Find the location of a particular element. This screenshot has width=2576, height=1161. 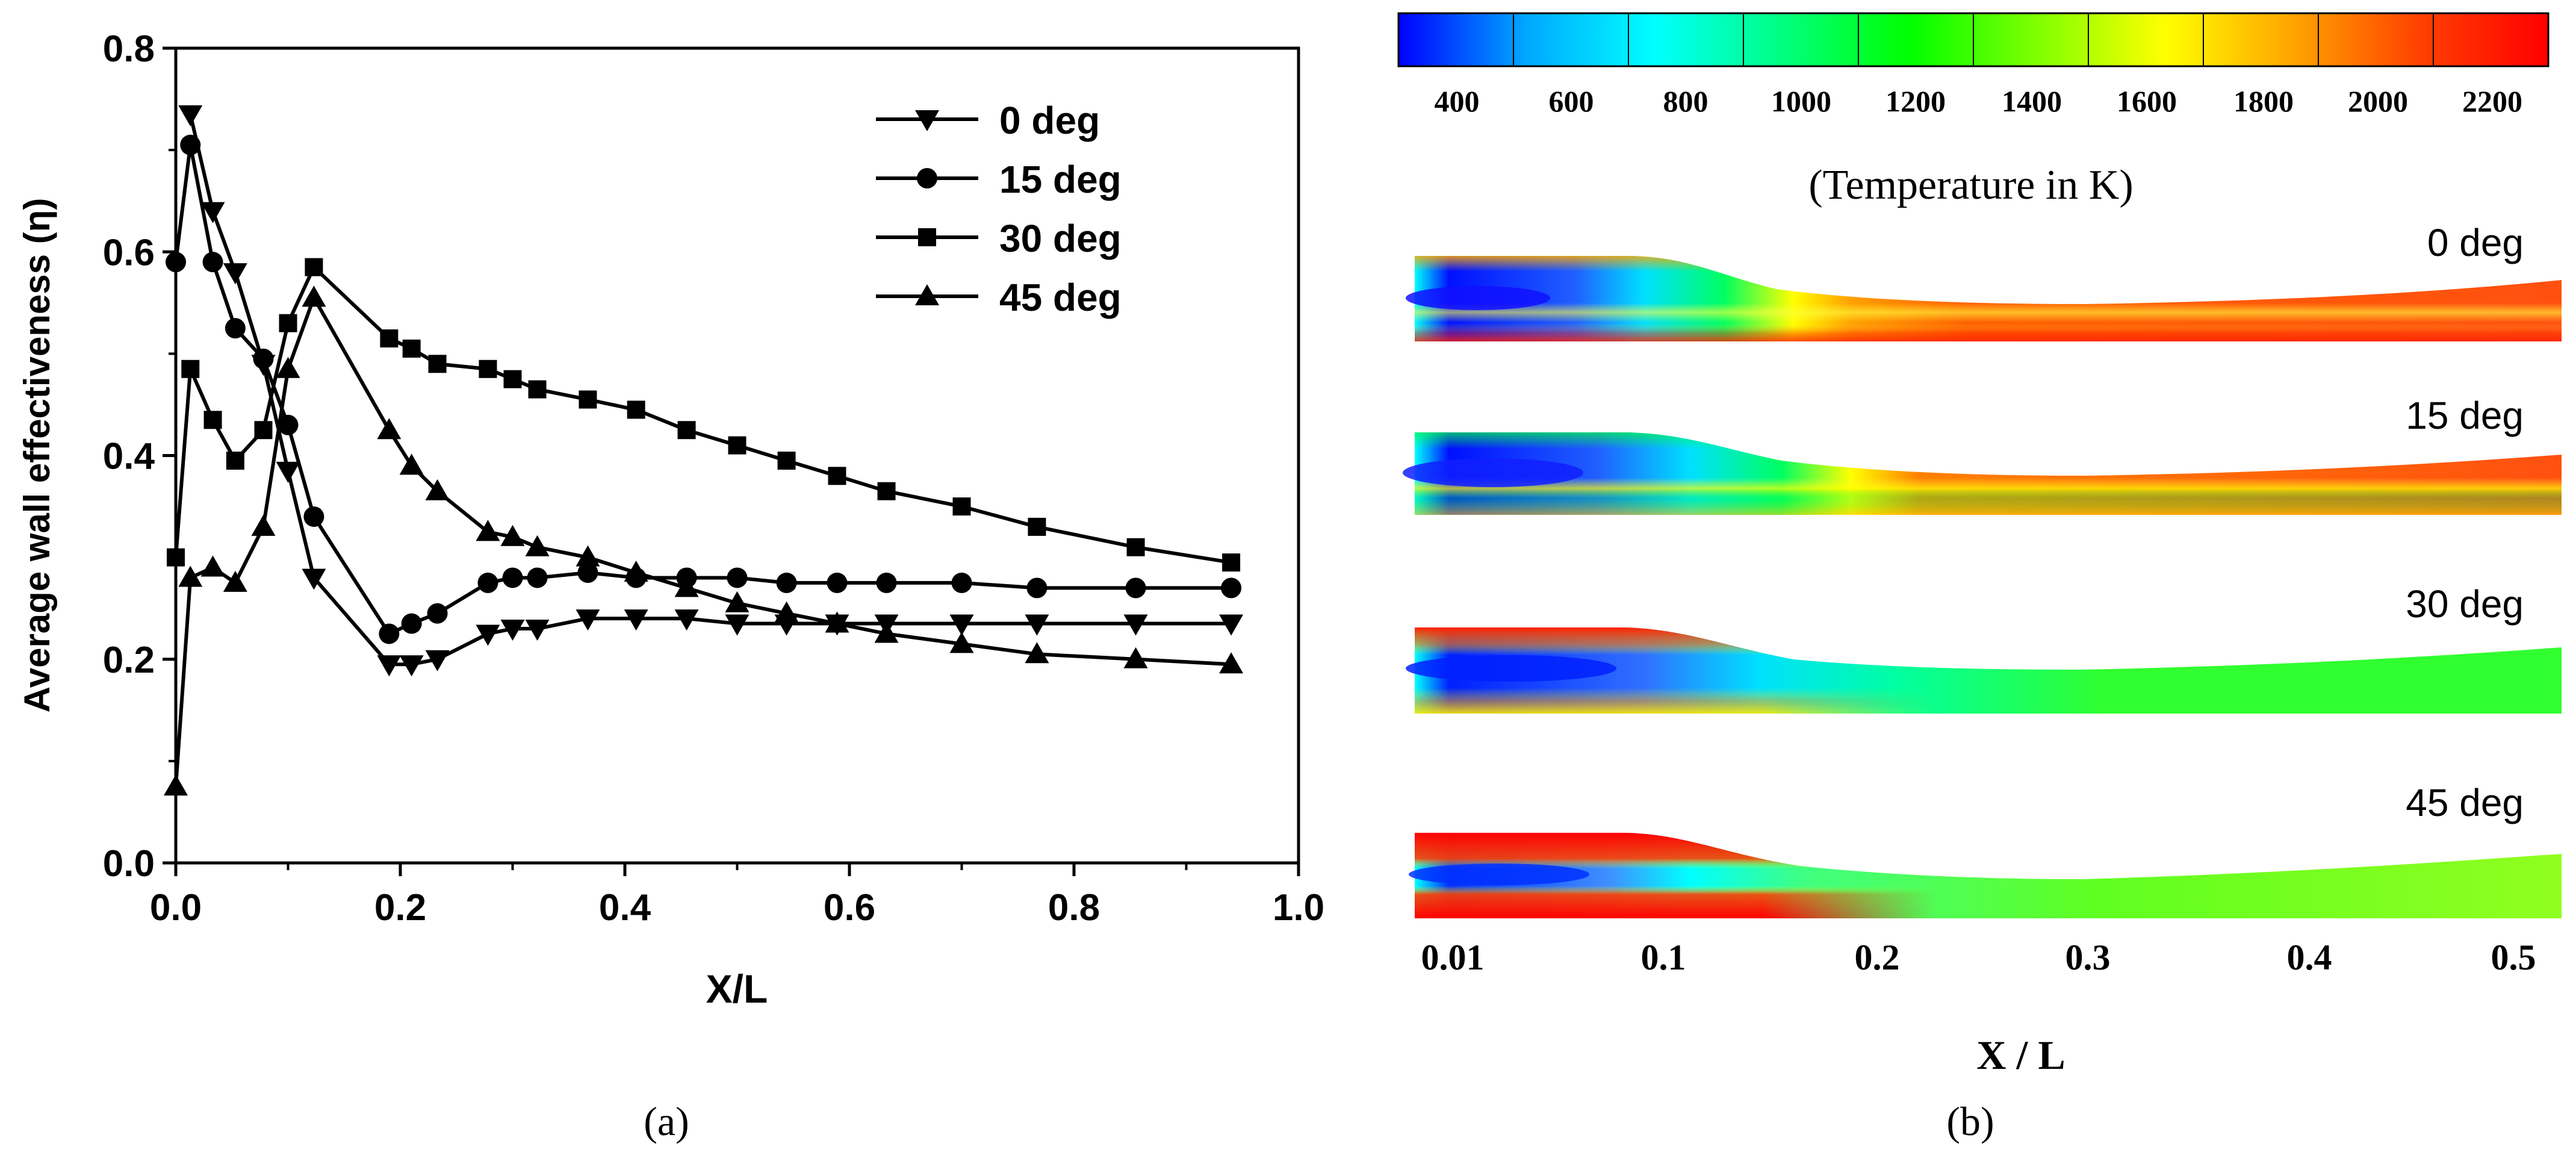

colorbar-tick-label: 2000 is located at coordinates (2378, 101).